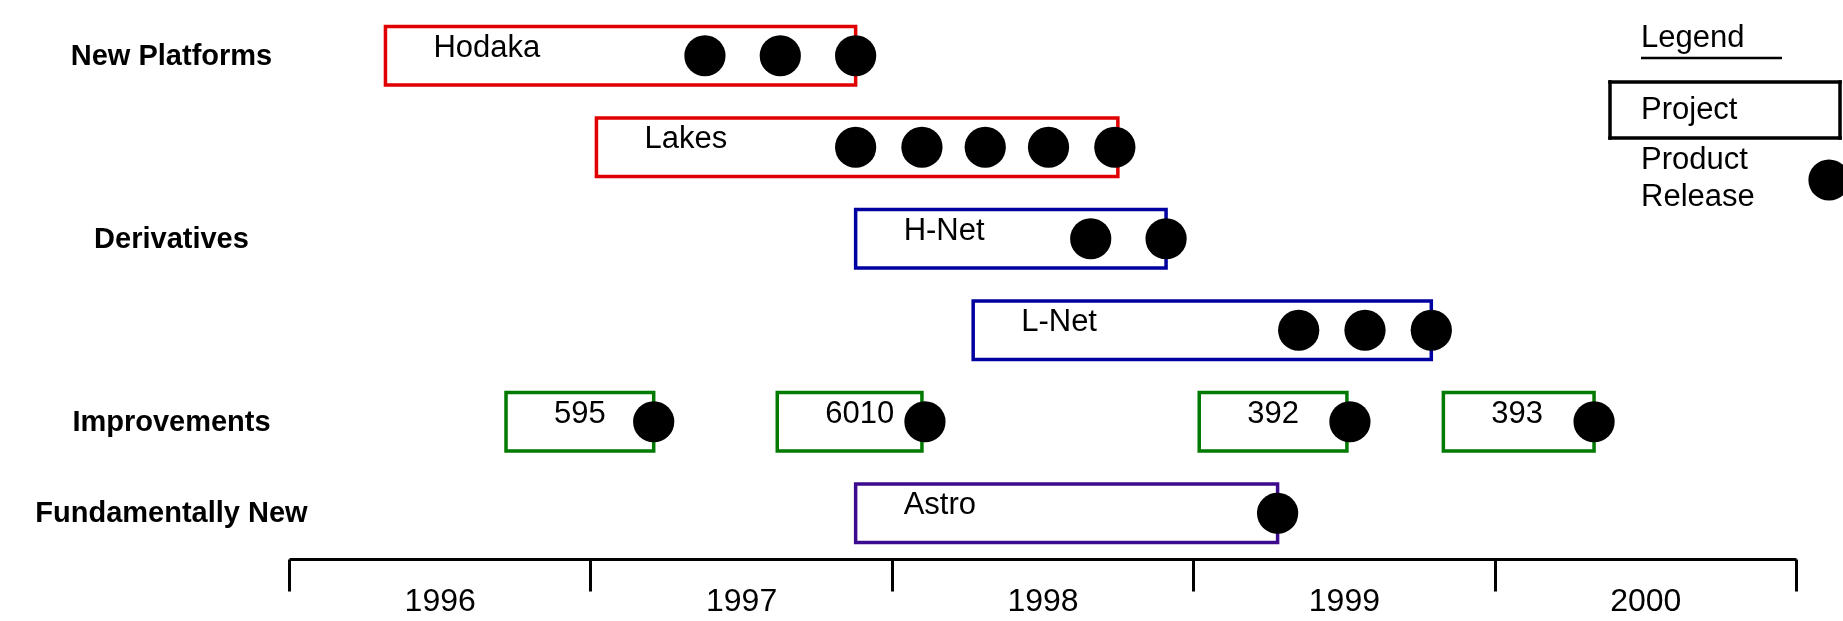 The image size is (1843, 621). I want to click on series-label: 595, so click(580, 412).